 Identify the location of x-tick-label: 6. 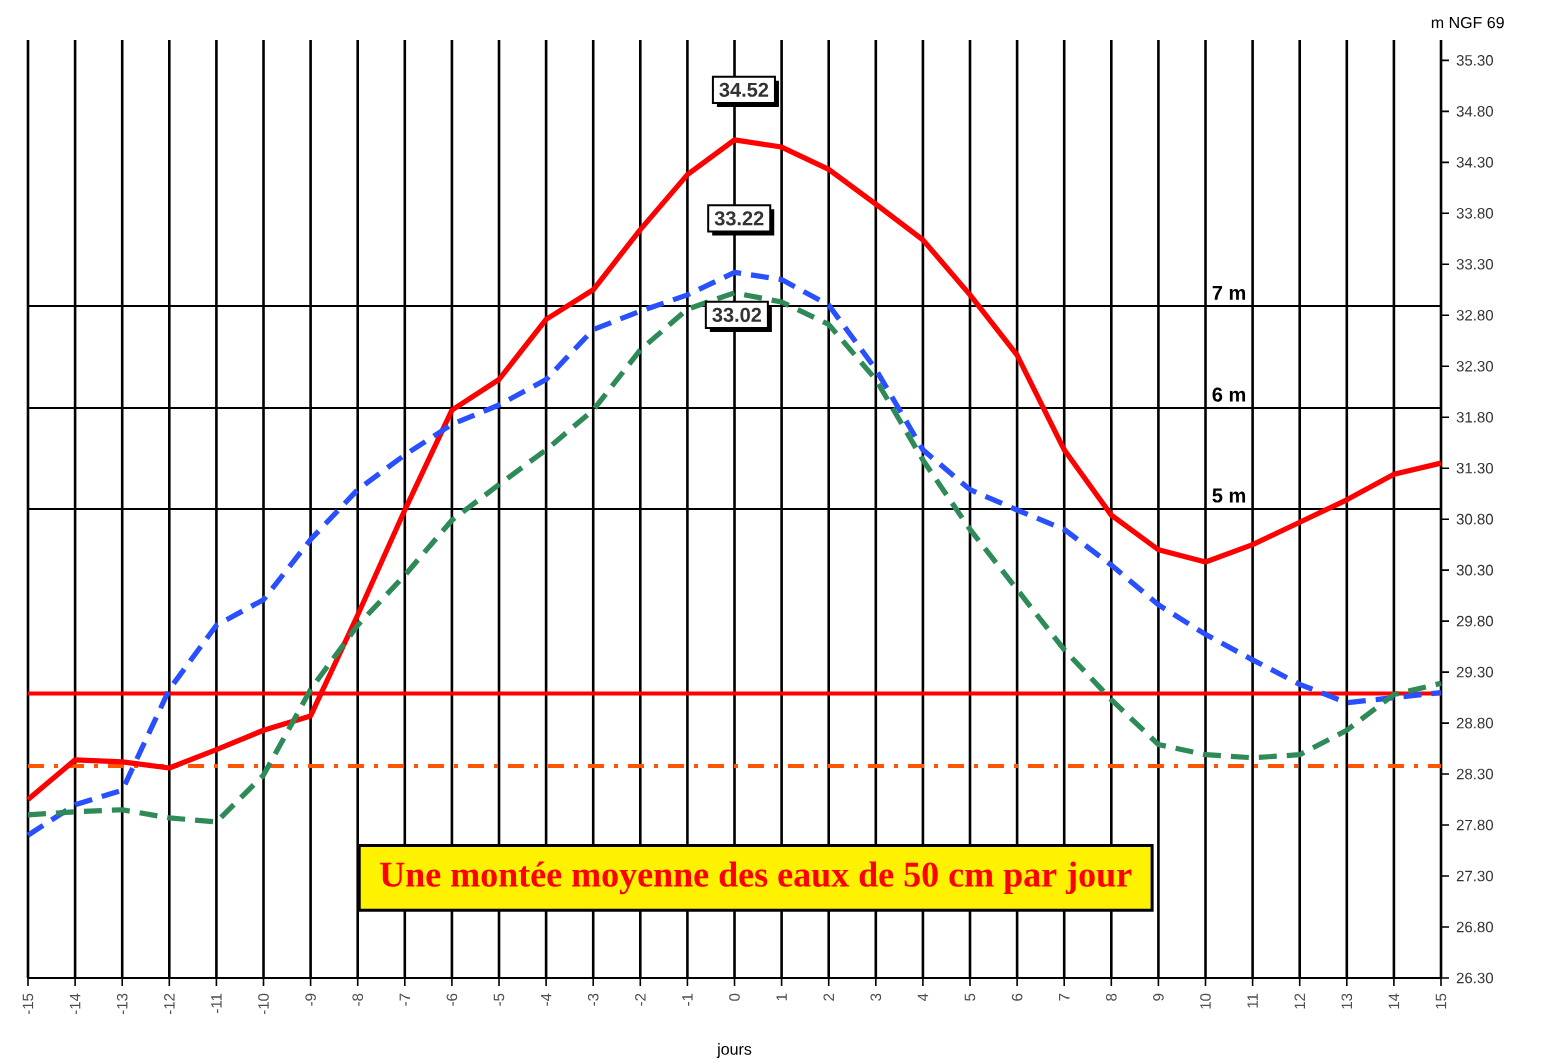
(1017, 997).